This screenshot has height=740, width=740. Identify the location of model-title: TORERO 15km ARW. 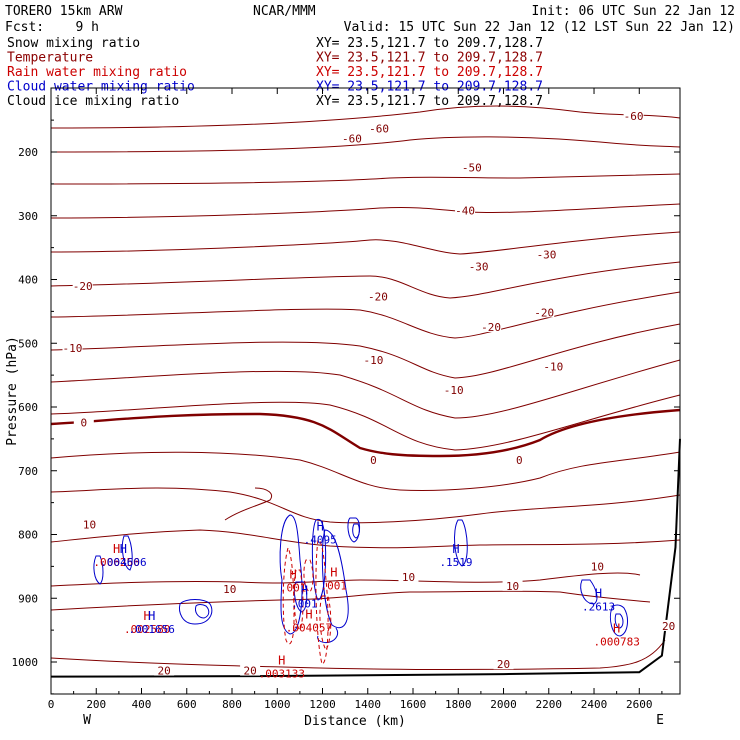
(64, 11).